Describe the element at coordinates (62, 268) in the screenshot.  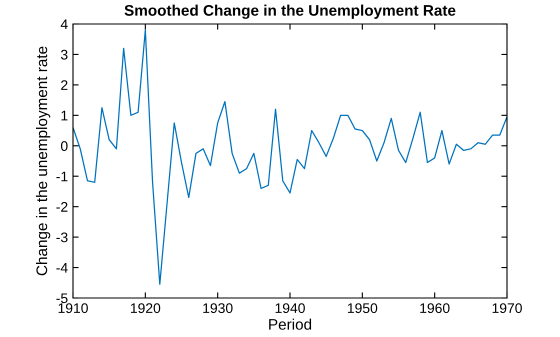
I see `y-tick-label: -4` at that location.